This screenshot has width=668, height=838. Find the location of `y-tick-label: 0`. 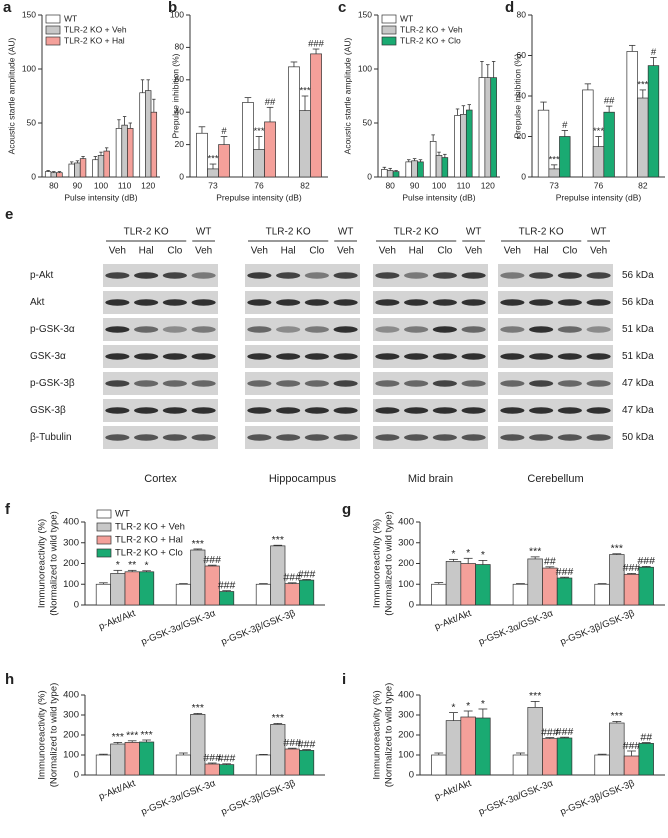

y-tick-label: 0 is located at coordinates (181, 176).